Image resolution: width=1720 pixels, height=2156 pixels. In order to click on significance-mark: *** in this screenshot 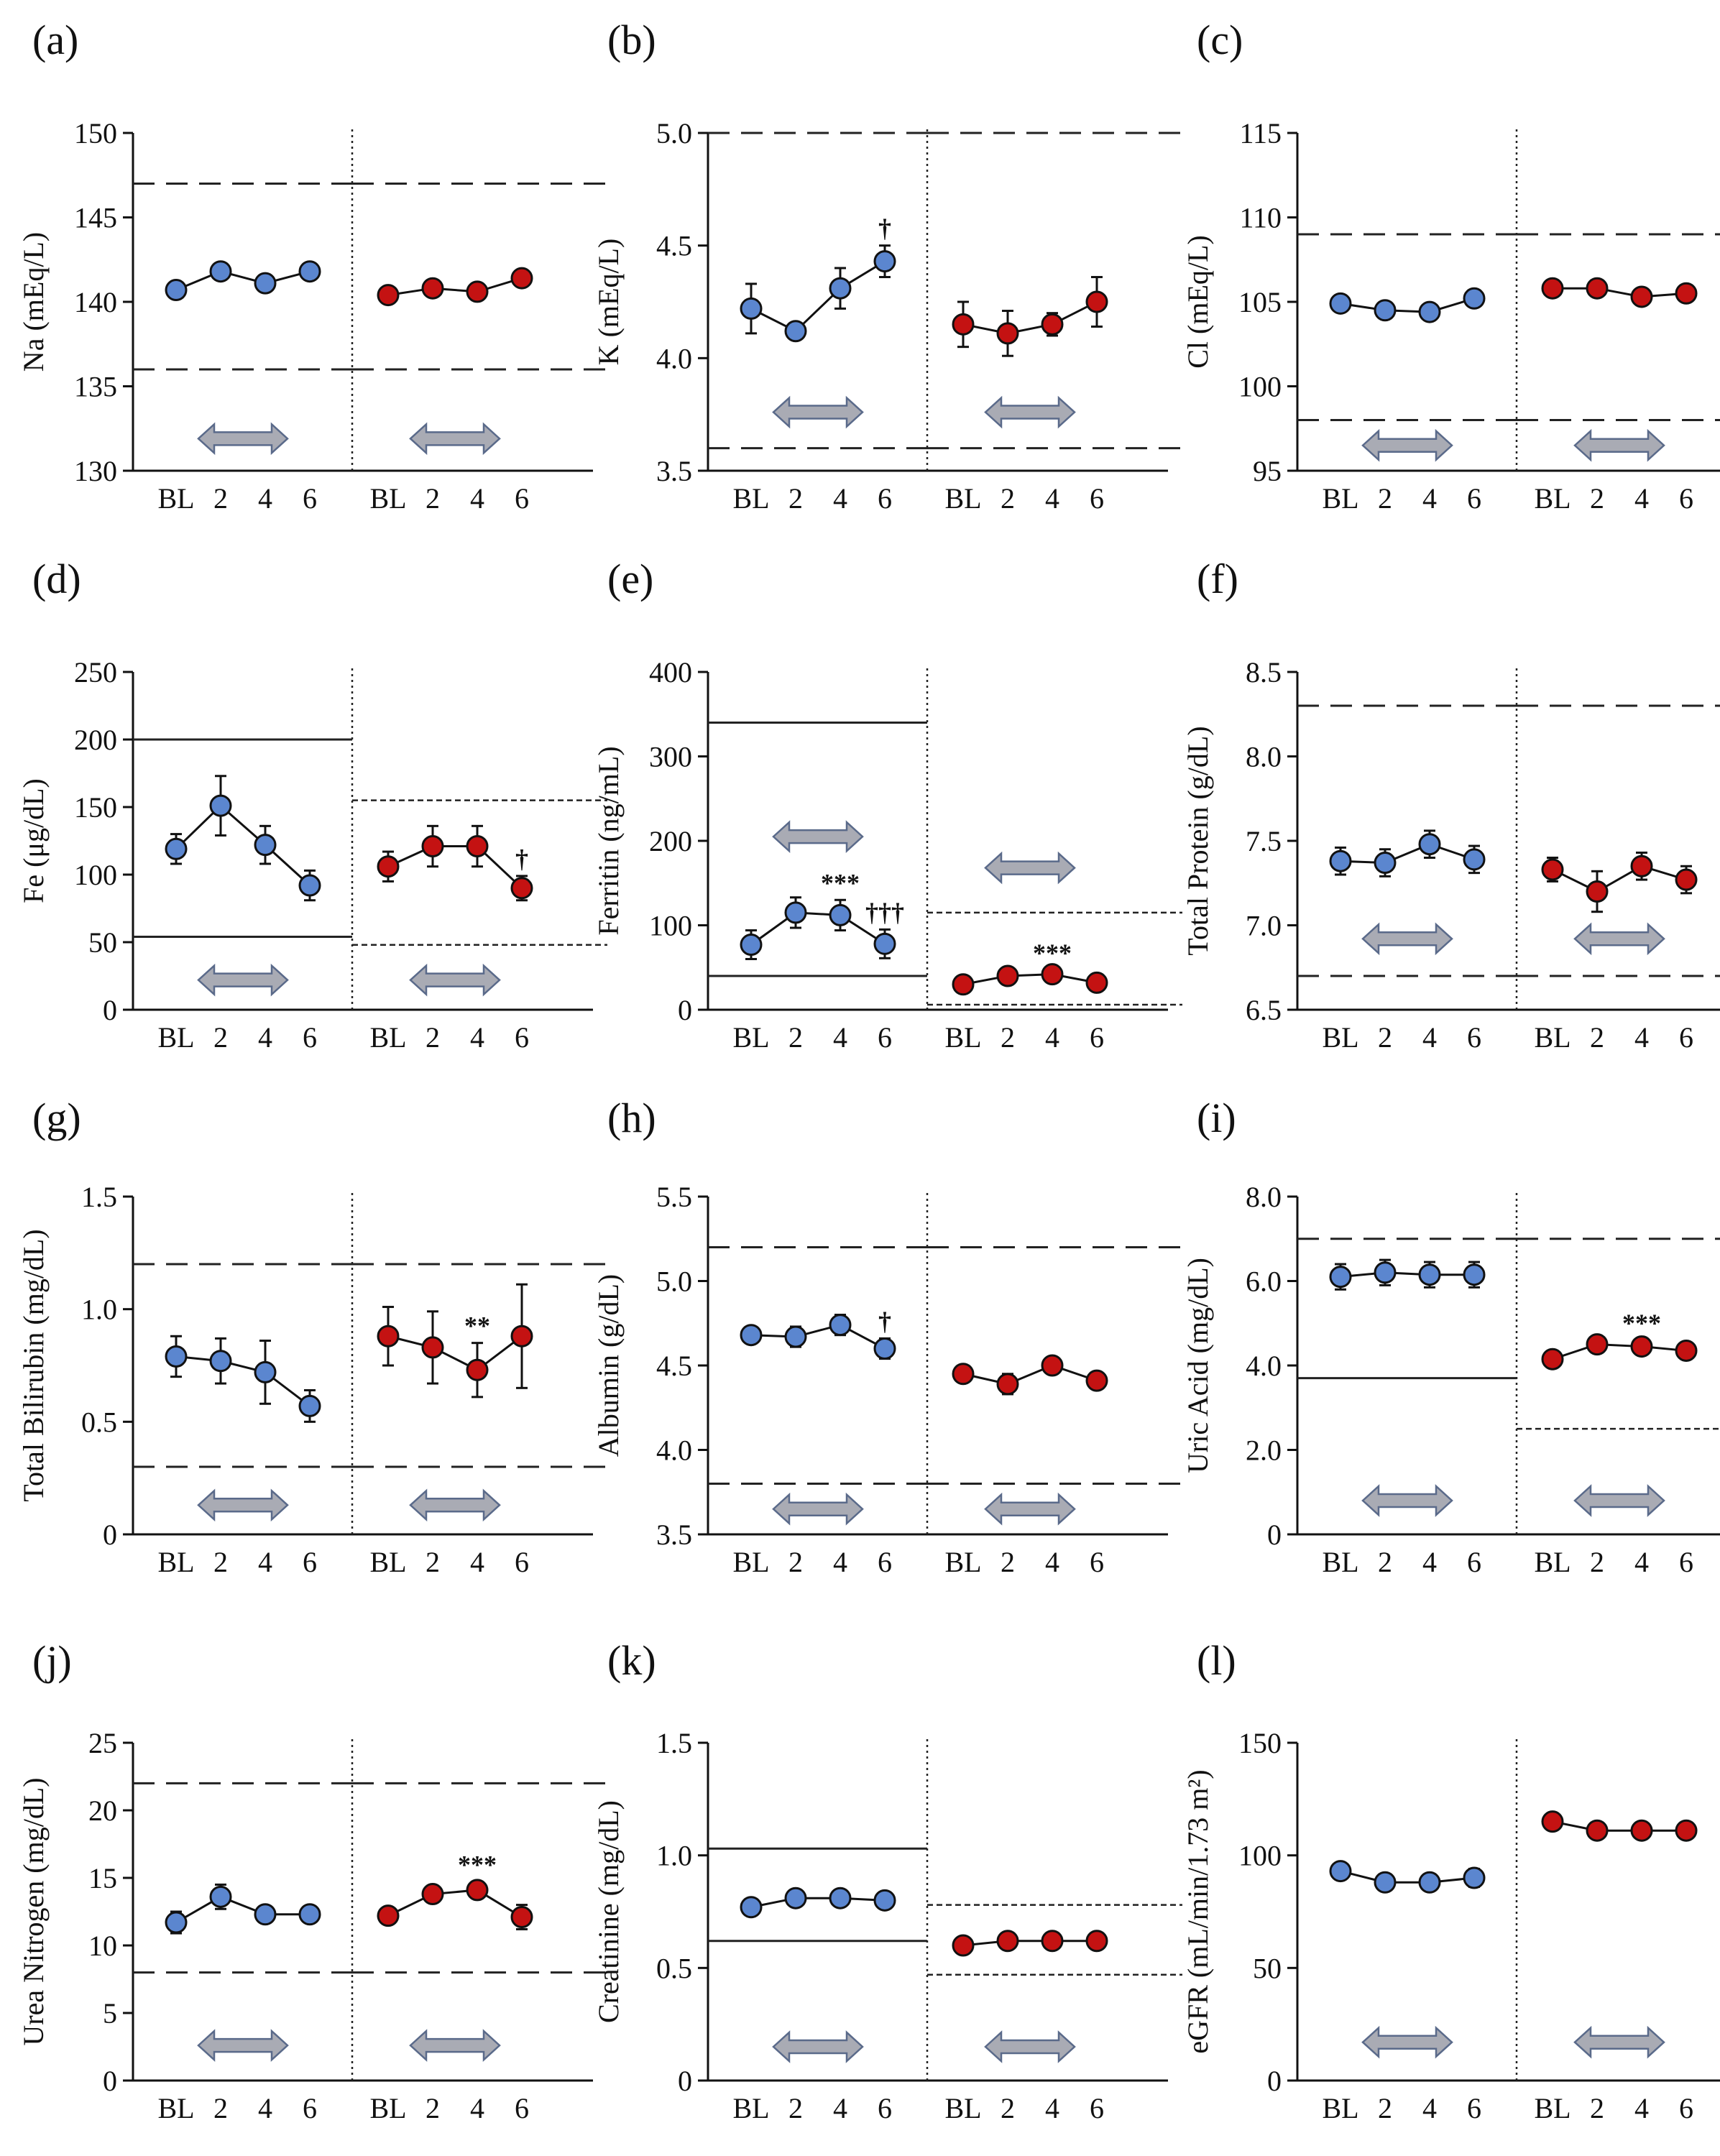, I will do `click(1052, 953)`.